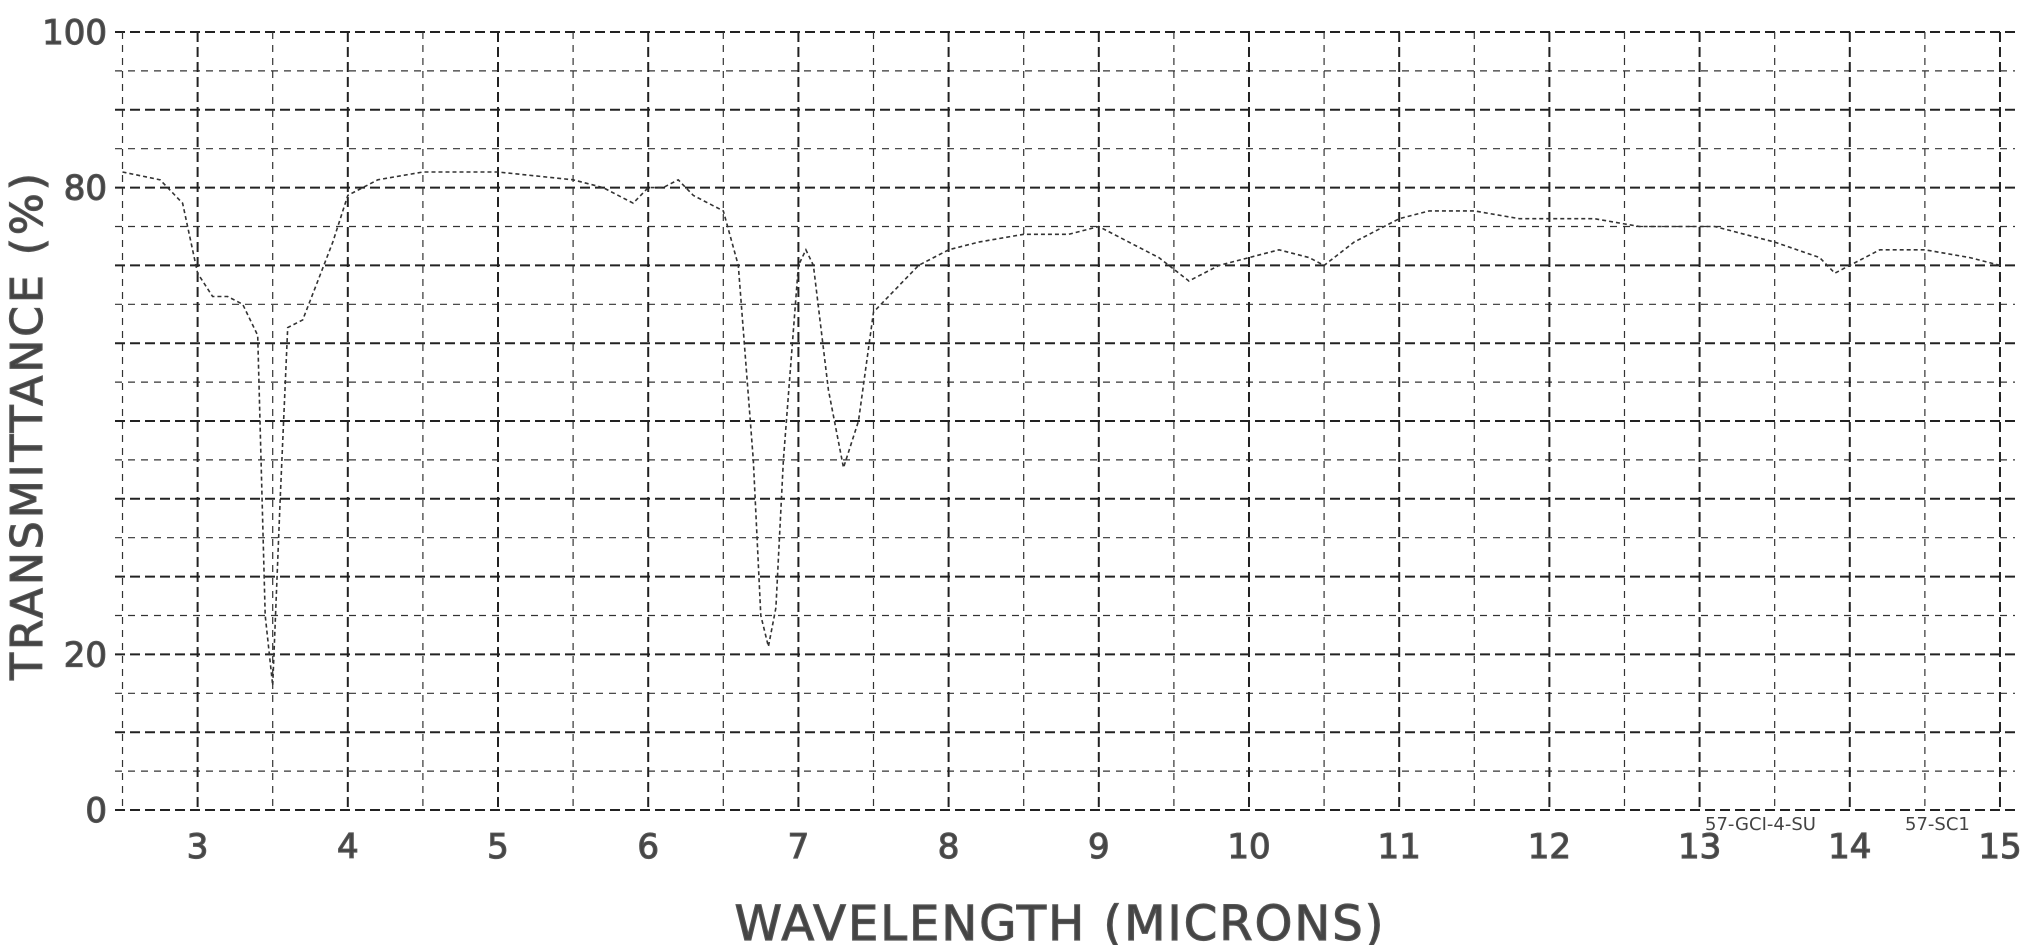 Image resolution: width=2028 pixels, height=949 pixels. I want to click on x-tick-label: 12, so click(1549, 847).